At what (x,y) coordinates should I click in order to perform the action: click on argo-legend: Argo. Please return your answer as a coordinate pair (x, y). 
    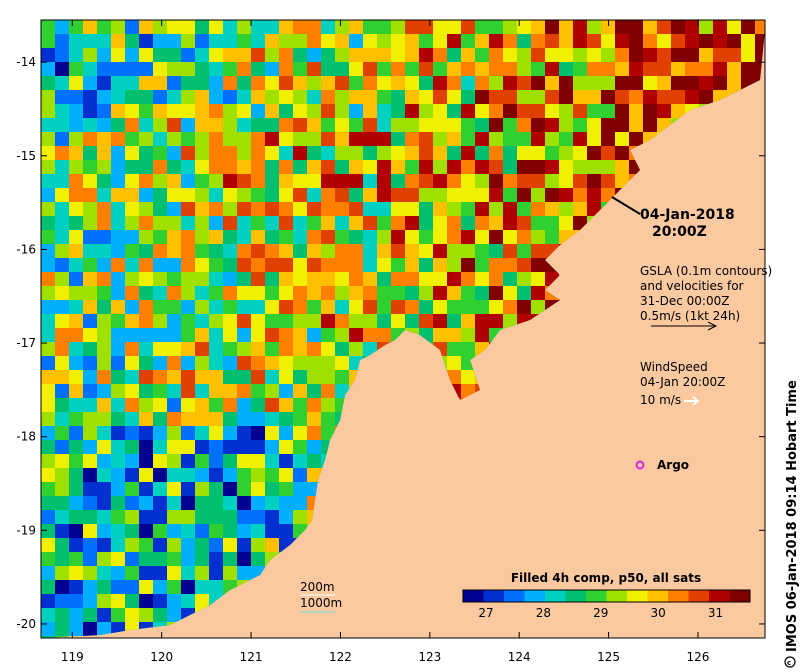
    Looking at the image, I should click on (662, 465).